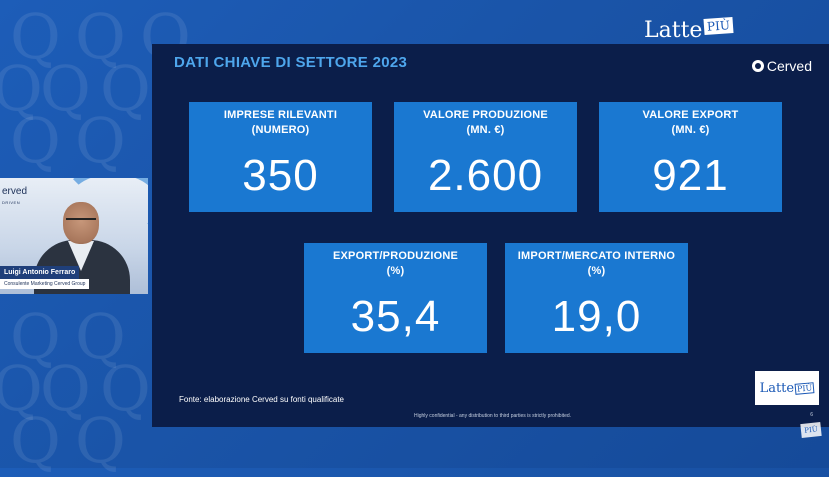 The image size is (829, 477). I want to click on kpi-label: IMPORT/MERCATO INTERNO (%), so click(596, 264).